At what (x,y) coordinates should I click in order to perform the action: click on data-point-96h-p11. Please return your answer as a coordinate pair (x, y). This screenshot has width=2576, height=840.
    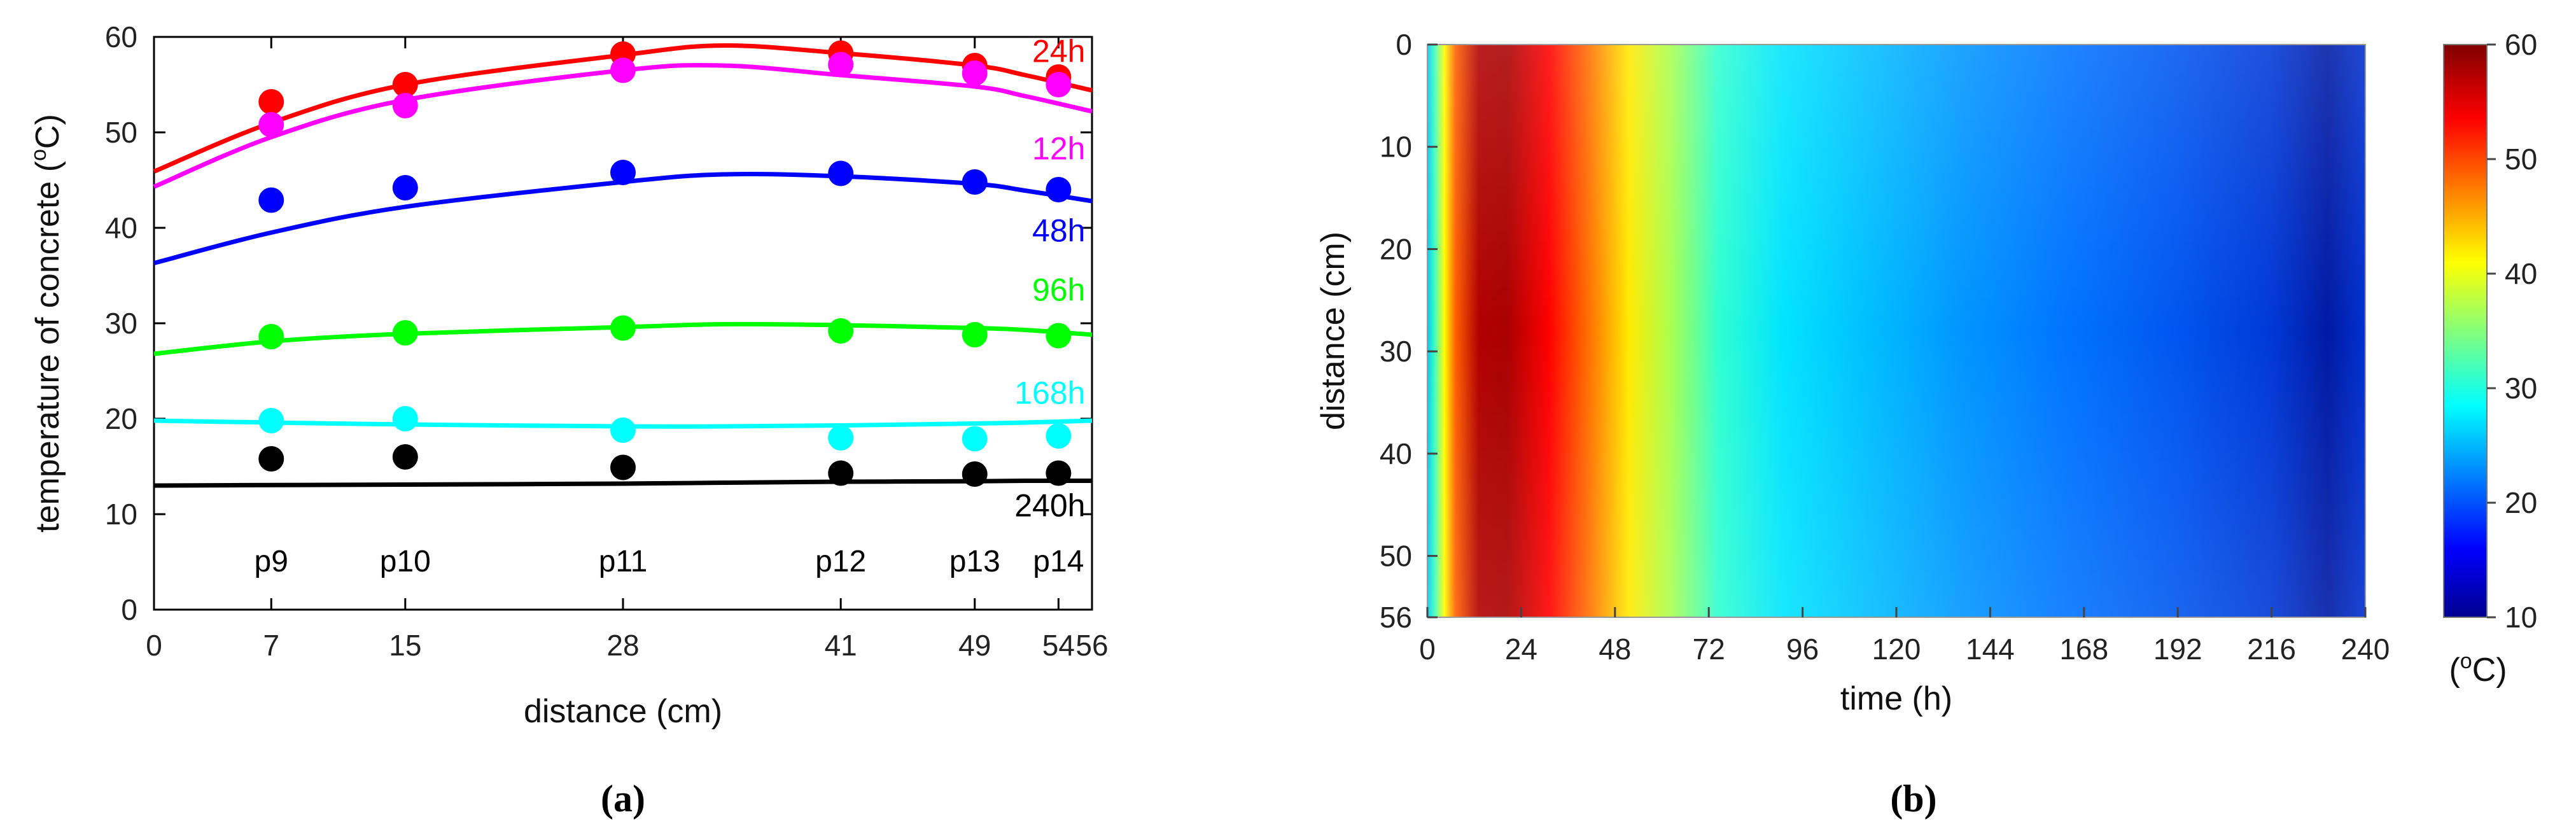
    Looking at the image, I should click on (623, 328).